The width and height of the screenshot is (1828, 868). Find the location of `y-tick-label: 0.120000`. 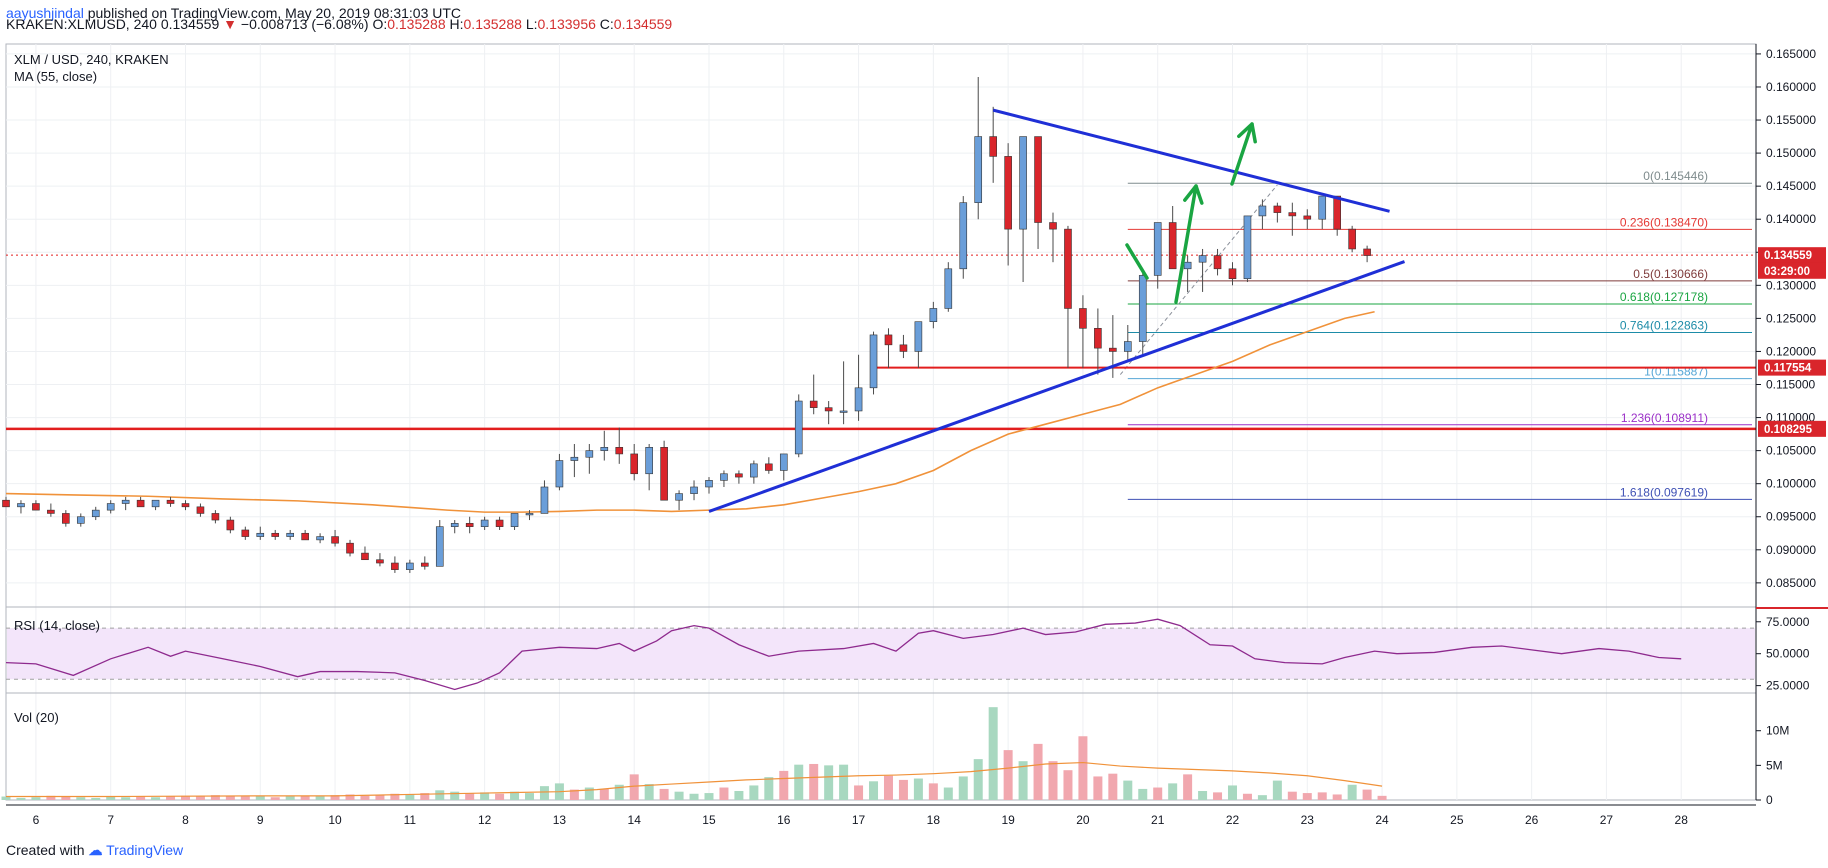

y-tick-label: 0.120000 is located at coordinates (1791, 351).